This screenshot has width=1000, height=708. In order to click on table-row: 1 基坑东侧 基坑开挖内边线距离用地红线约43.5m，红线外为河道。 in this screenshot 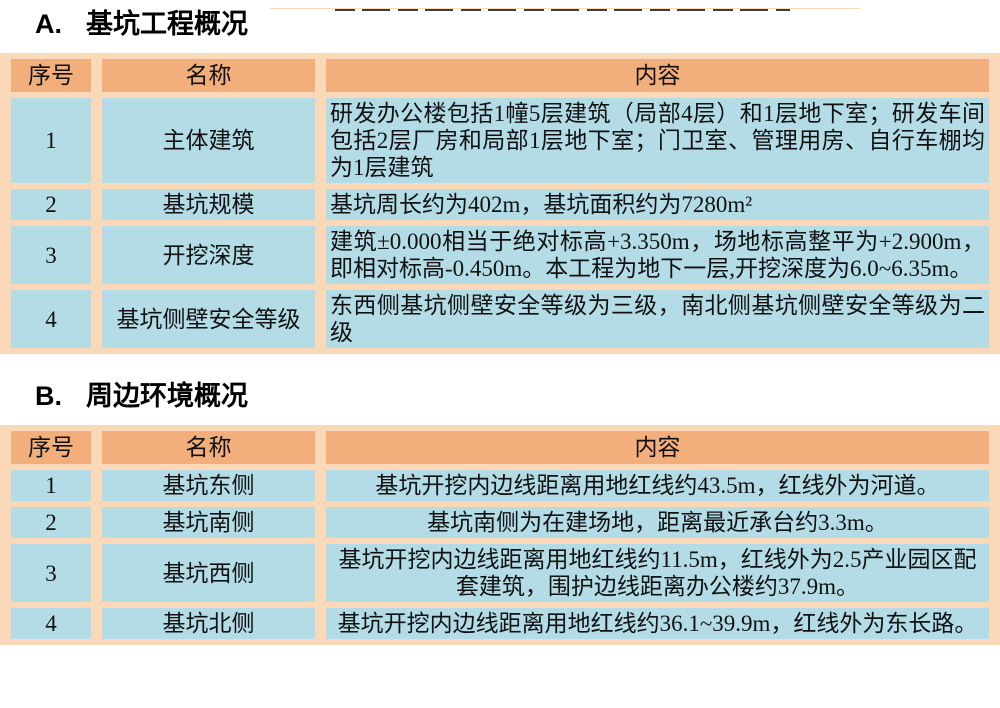, I will do `click(500, 485)`.